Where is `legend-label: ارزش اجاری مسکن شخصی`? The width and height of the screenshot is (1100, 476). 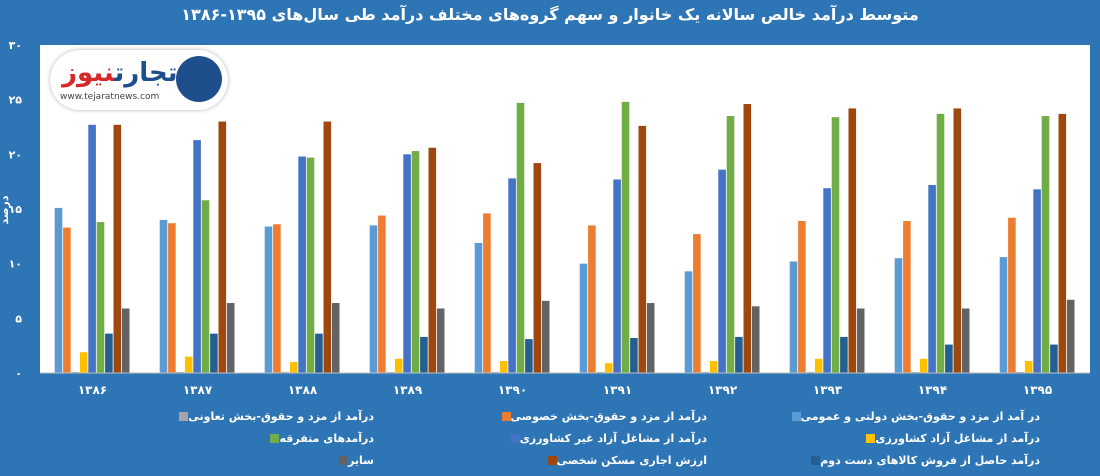 legend-label: ارزش اجاری مسکن شخصی is located at coordinates (631, 460).